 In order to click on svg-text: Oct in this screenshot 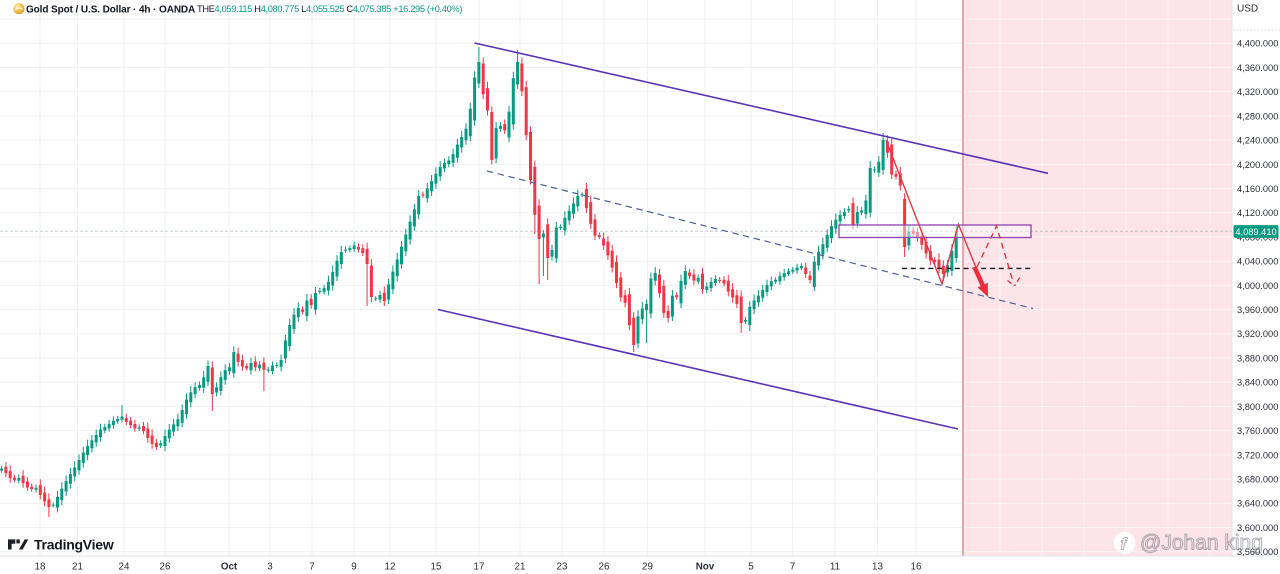, I will do `click(229, 567)`.